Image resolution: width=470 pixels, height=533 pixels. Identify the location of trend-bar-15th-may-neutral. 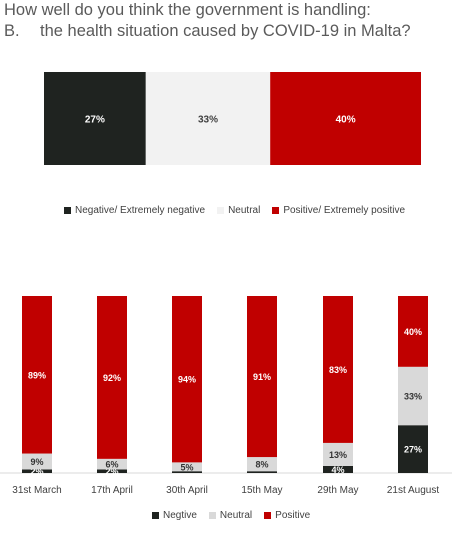
(262, 464).